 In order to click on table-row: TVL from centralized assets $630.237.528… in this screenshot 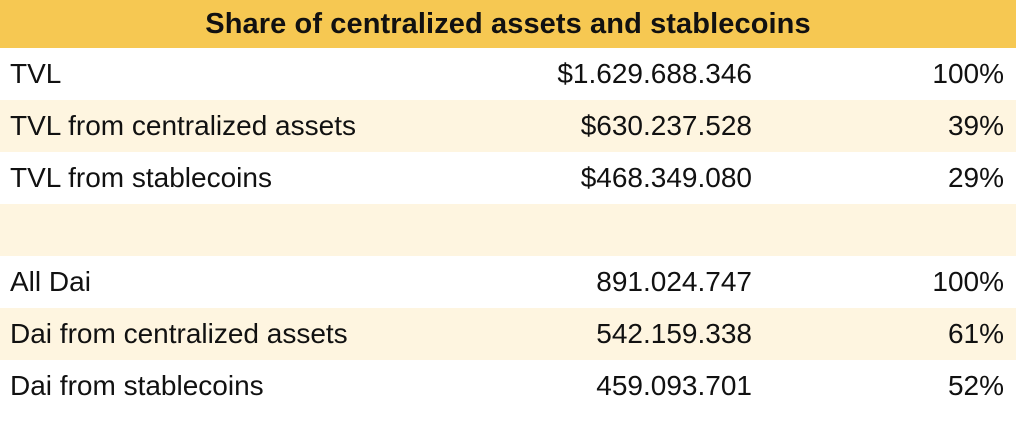, I will do `click(508, 126)`.